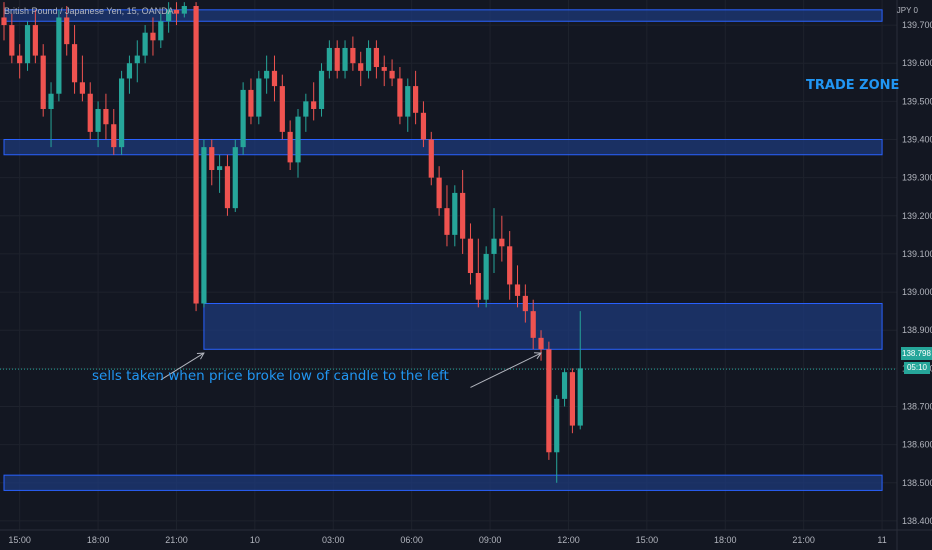  Describe the element at coordinates (255, 540) in the screenshot. I see `time-tick-label: 10` at that location.